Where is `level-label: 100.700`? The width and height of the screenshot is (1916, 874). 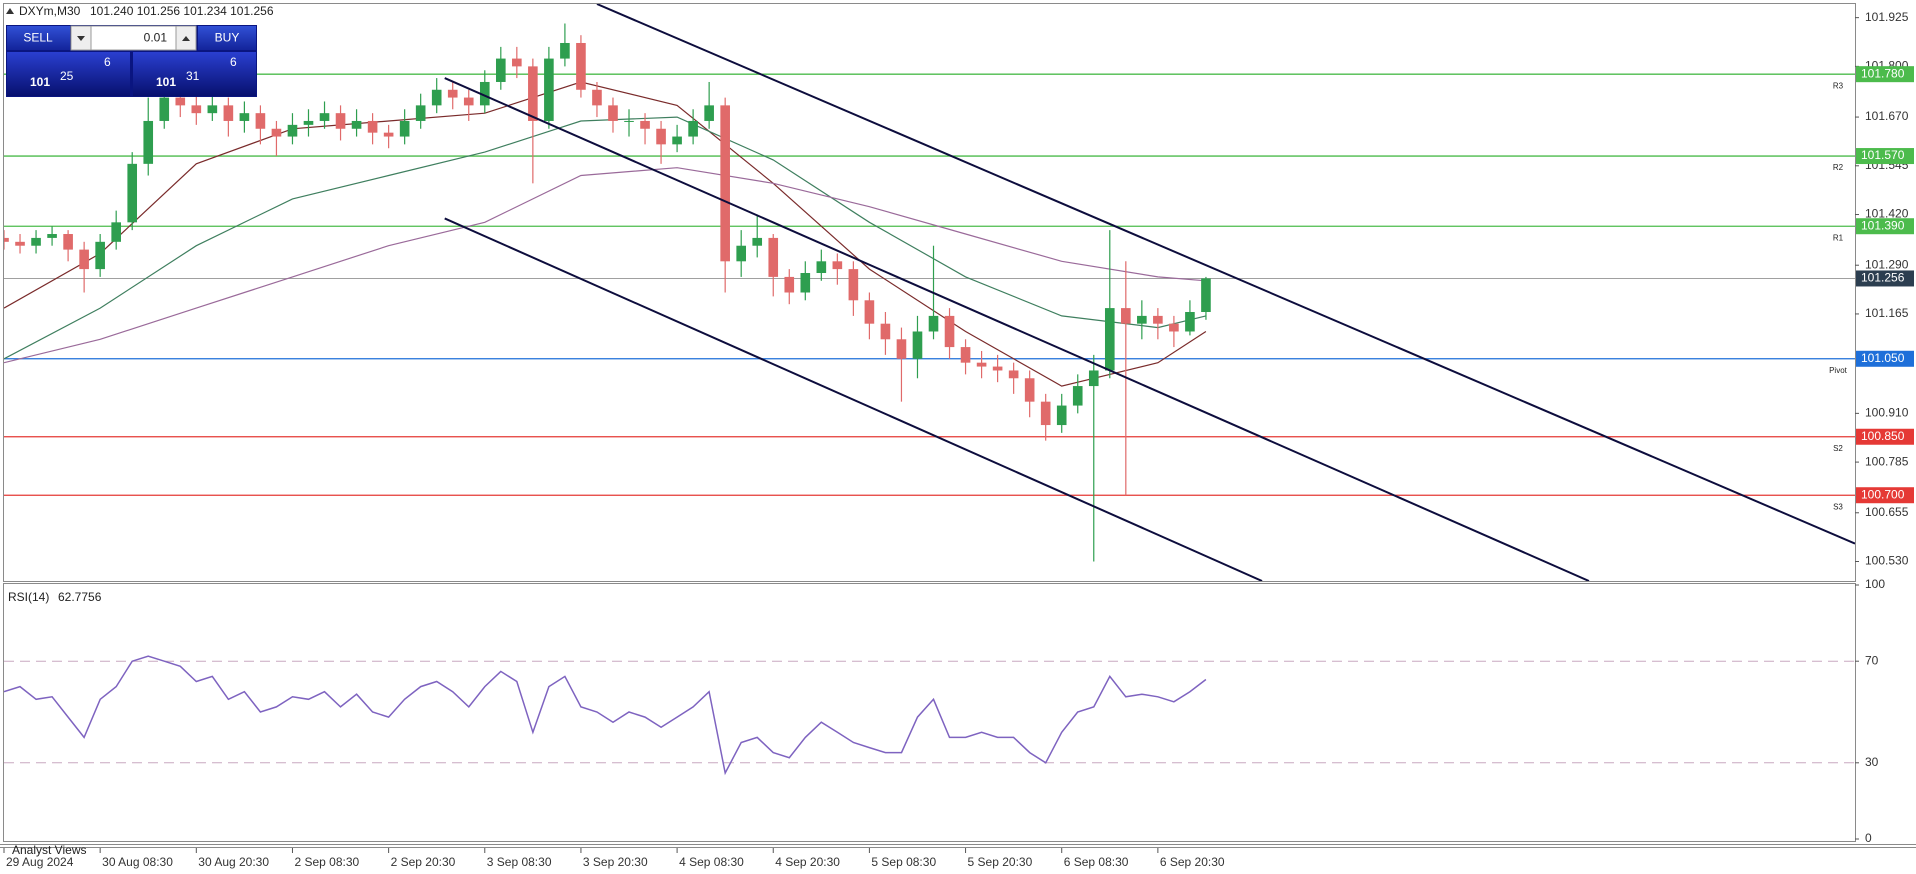 level-label: 100.700 is located at coordinates (1883, 494).